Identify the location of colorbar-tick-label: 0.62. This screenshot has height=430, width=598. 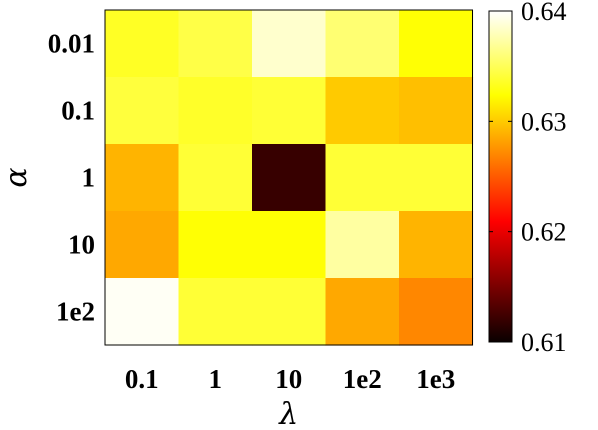
(544, 232).